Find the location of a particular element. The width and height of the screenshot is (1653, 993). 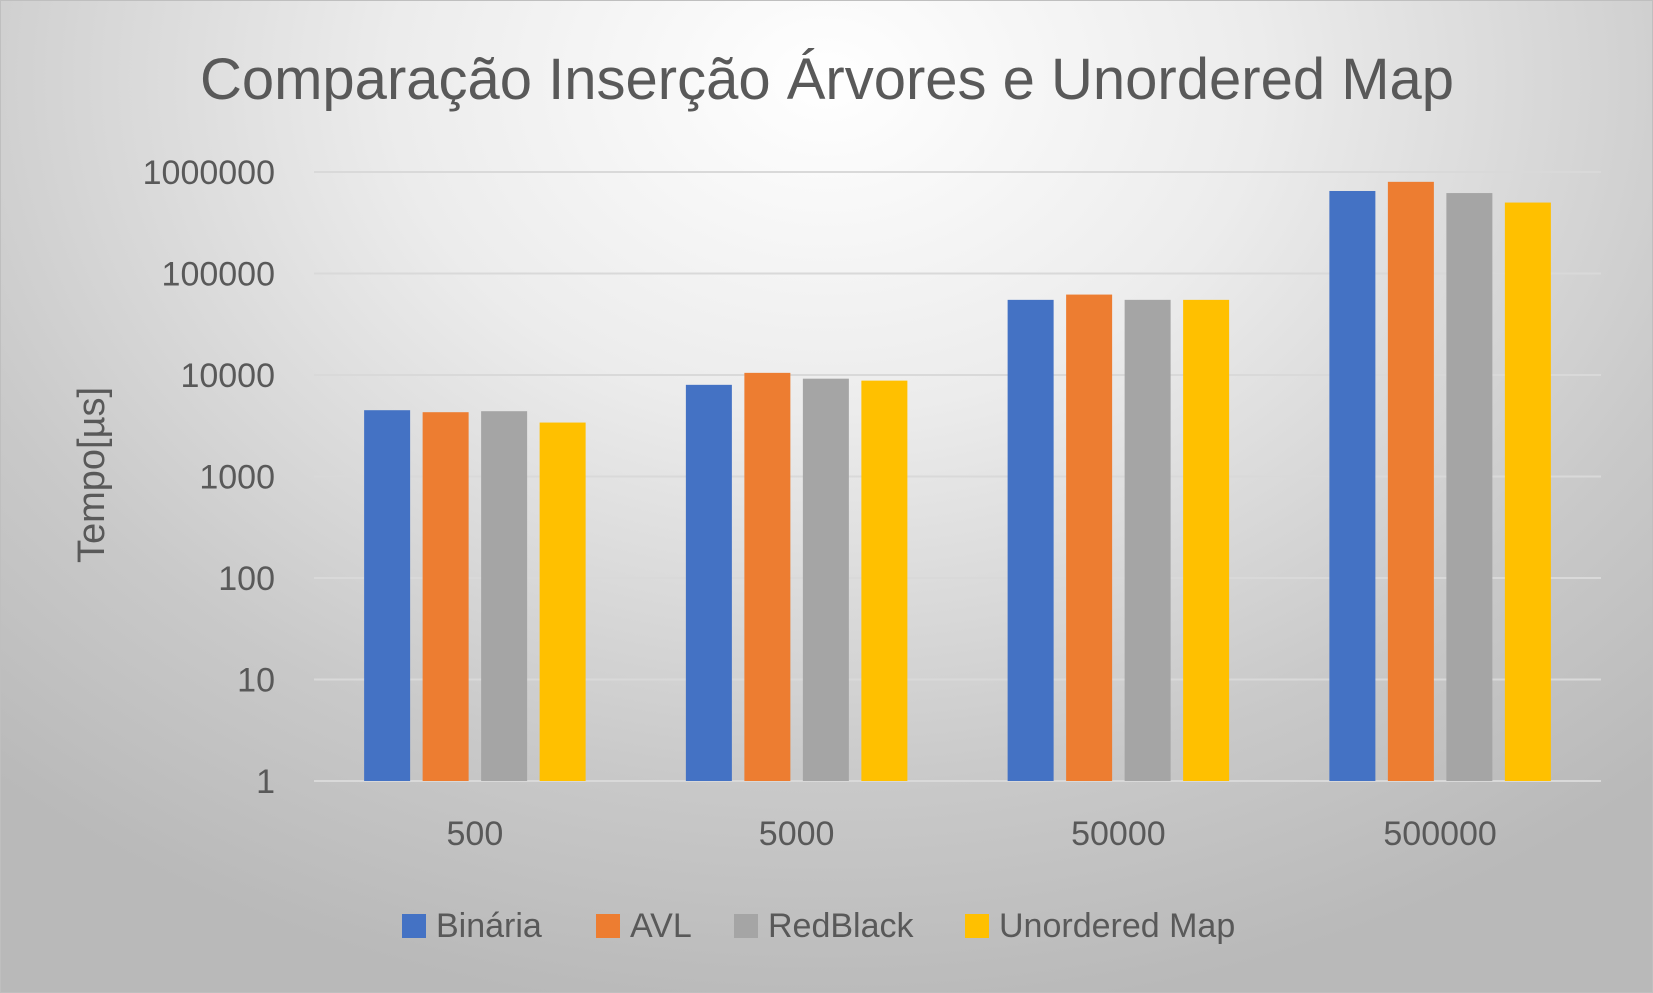

y-axis-label: Tempo[µs] is located at coordinates (92, 475).